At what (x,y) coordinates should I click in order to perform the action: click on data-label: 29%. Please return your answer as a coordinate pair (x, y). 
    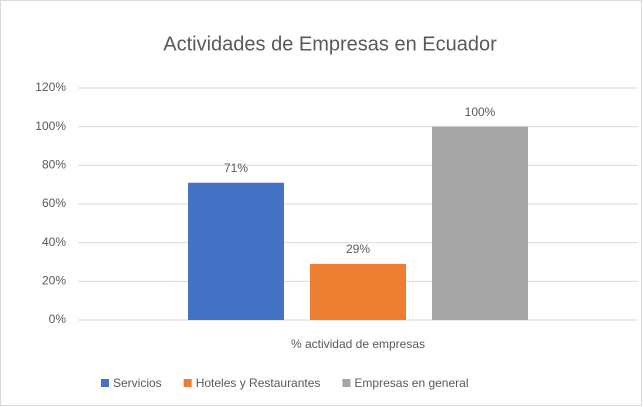
    Looking at the image, I should click on (358, 249).